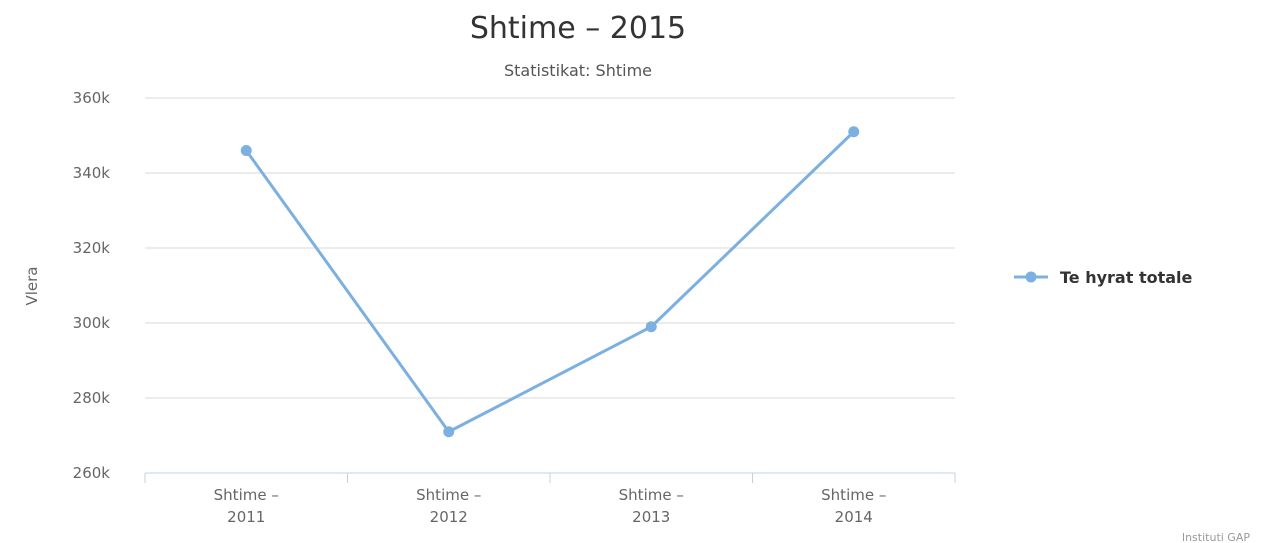 This screenshot has height=543, width=1262. Describe the element at coordinates (92, 473) in the screenshot. I see `y-tick-label: 260k` at that location.